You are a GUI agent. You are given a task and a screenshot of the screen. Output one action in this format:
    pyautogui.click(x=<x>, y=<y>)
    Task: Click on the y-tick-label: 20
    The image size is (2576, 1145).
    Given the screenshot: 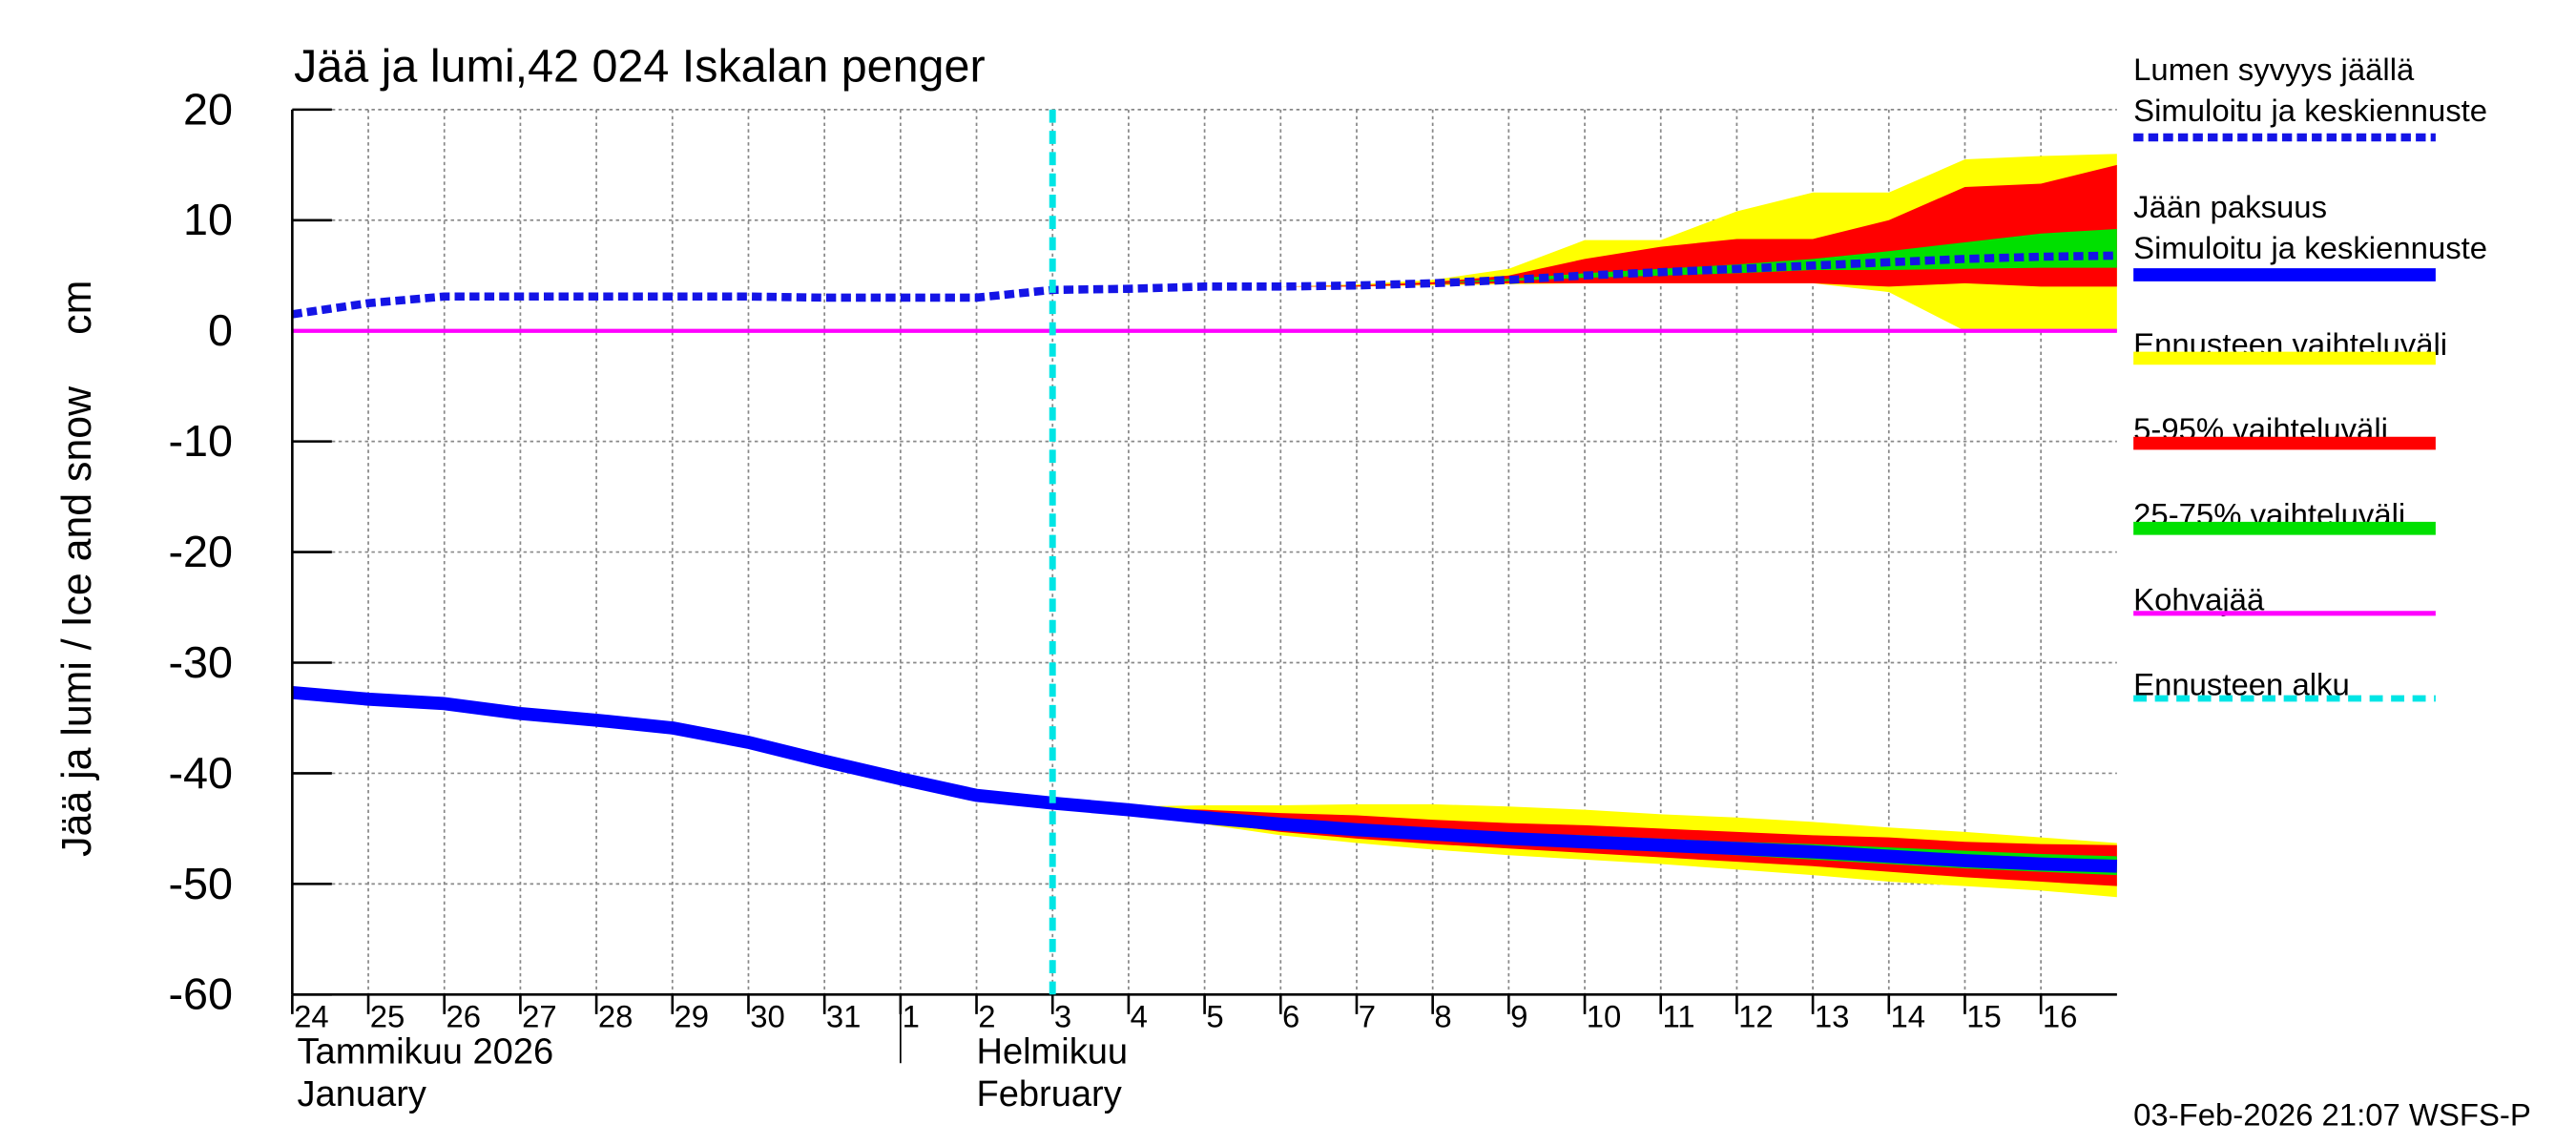 What is the action you would take?
    pyautogui.click(x=208, y=109)
    